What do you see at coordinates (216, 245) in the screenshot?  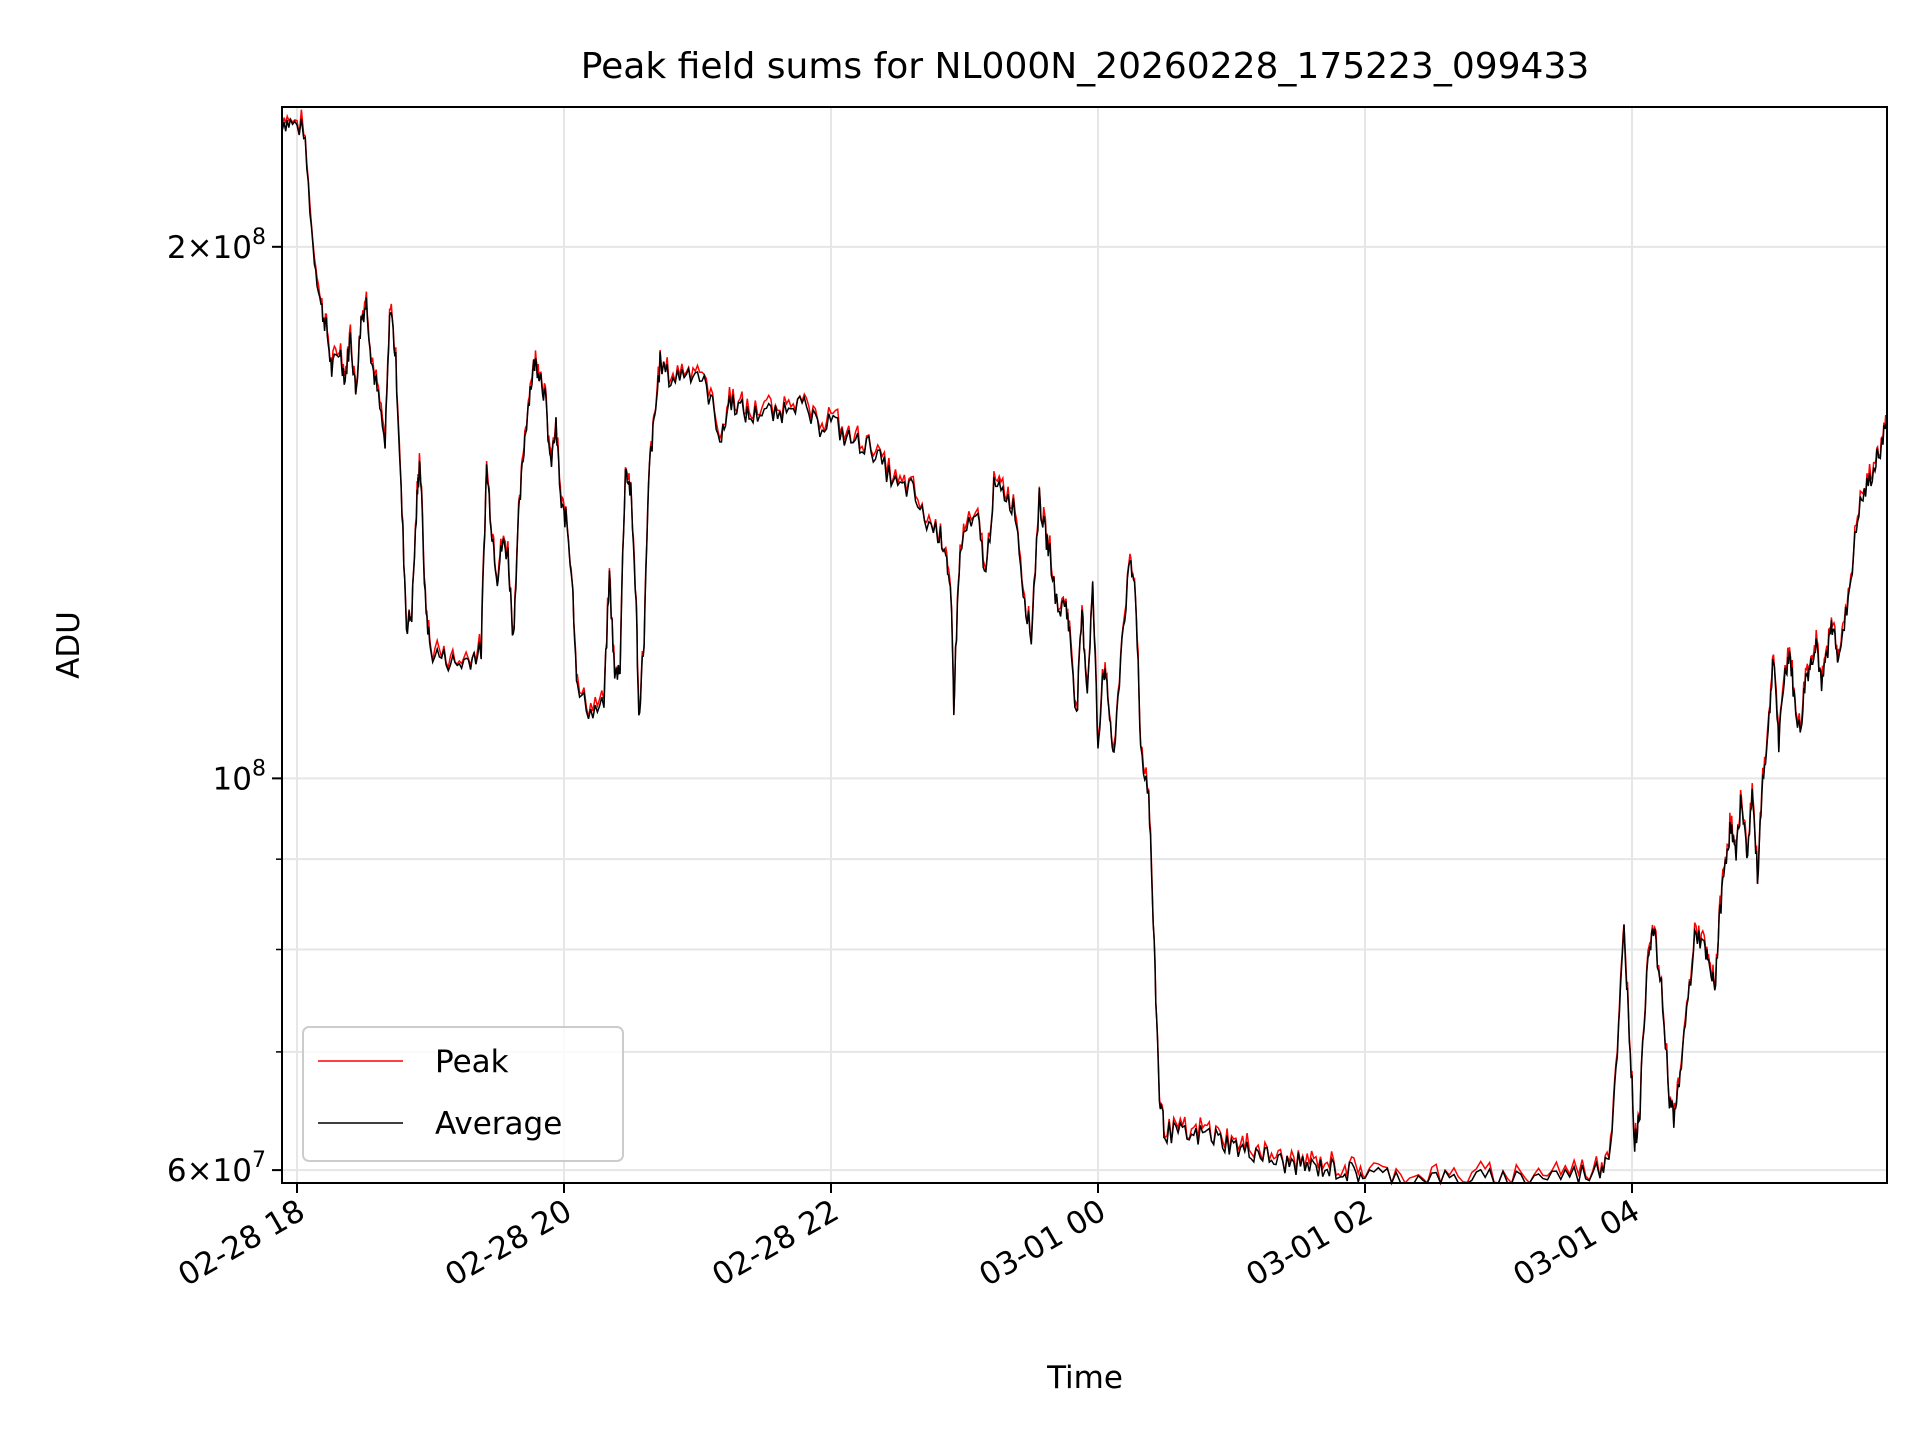 I see `y-tick-label: 2×108` at bounding box center [216, 245].